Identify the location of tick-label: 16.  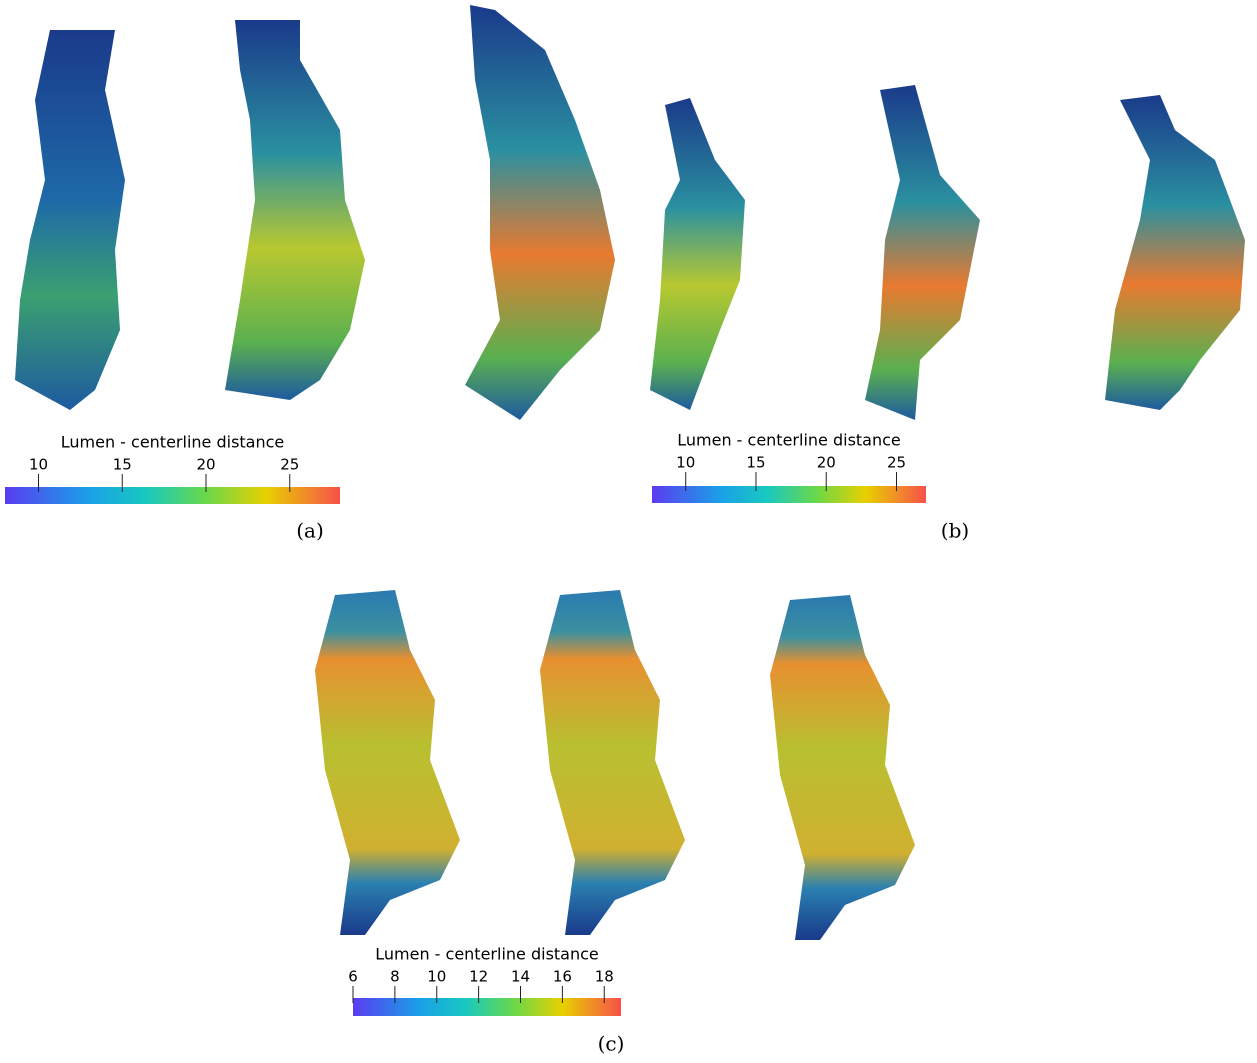
(562, 977).